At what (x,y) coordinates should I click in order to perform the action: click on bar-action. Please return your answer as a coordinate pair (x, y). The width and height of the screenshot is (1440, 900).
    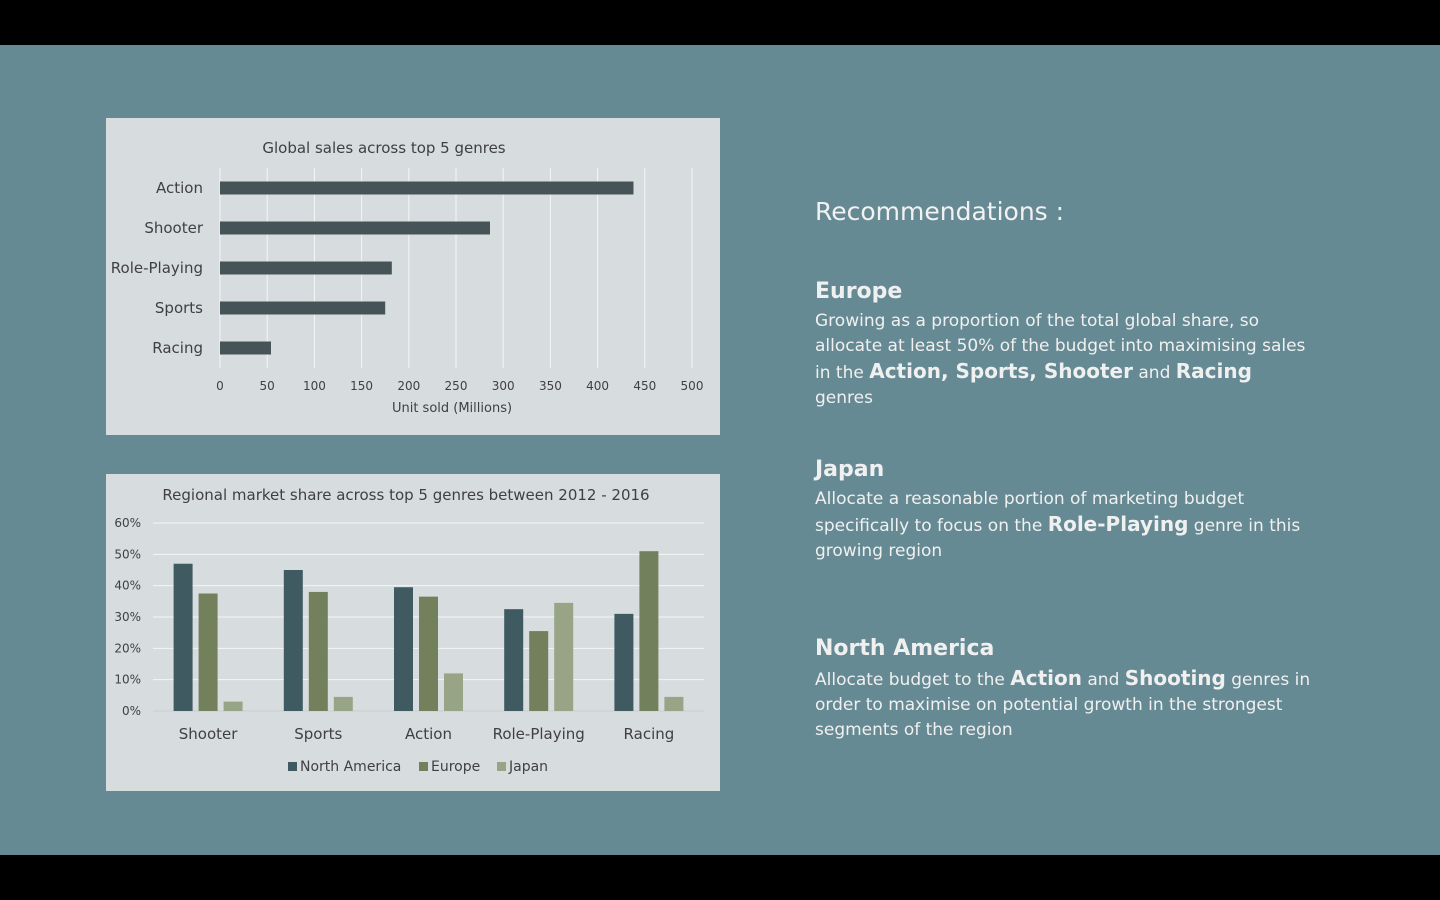
    Looking at the image, I should click on (427, 188).